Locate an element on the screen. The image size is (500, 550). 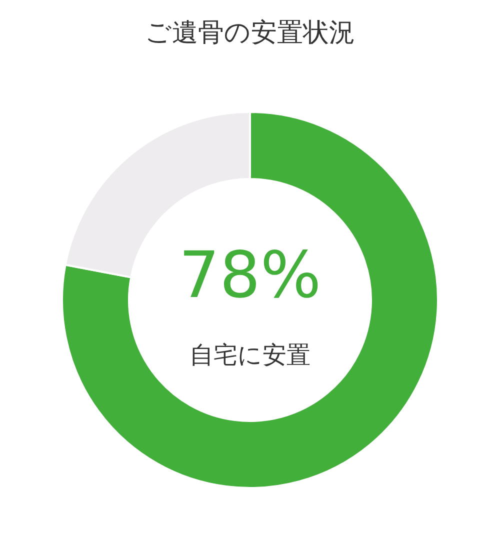
data-label: 78% is located at coordinates (250, 276).